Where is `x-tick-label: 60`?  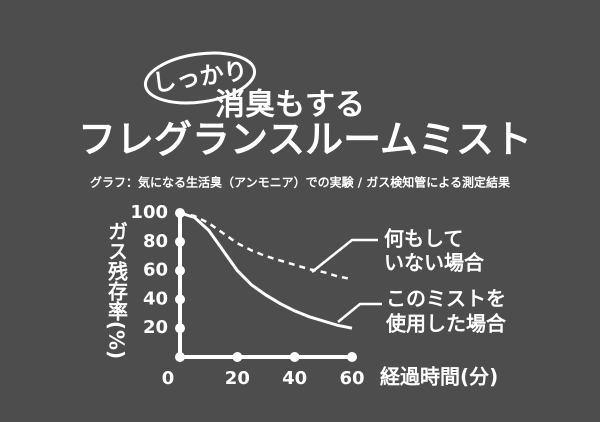 x-tick-label: 60 is located at coordinates (351, 378).